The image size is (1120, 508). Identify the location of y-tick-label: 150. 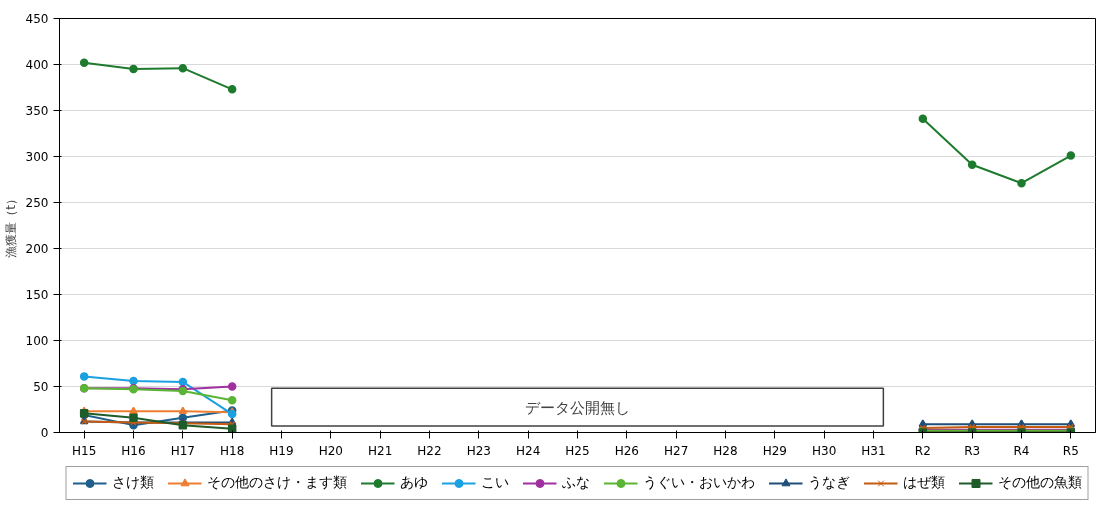
(37, 295).